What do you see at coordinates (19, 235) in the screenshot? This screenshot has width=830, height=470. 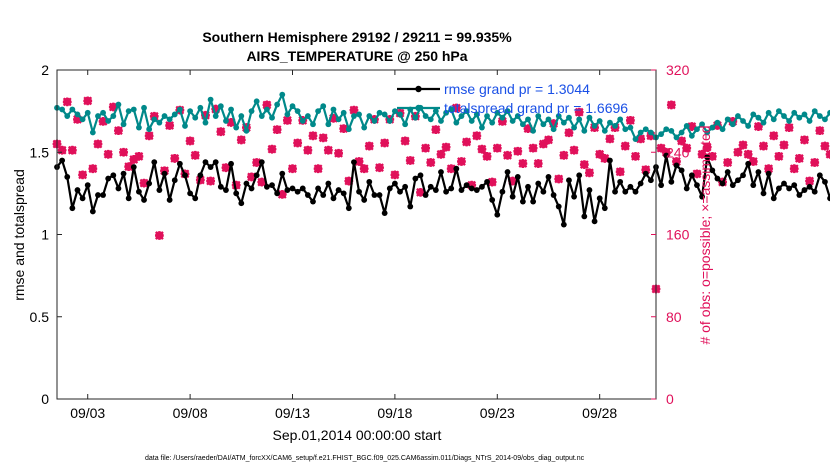 I see `y-left-axis-label: rmse and totalspread` at bounding box center [19, 235].